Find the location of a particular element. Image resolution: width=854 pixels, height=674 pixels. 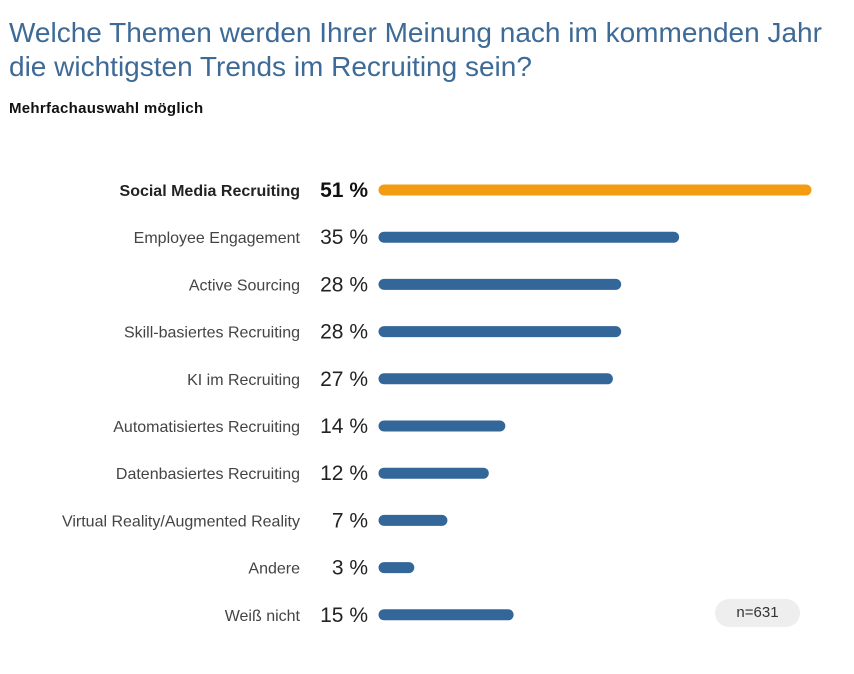

category-label: Andere is located at coordinates (274, 569).